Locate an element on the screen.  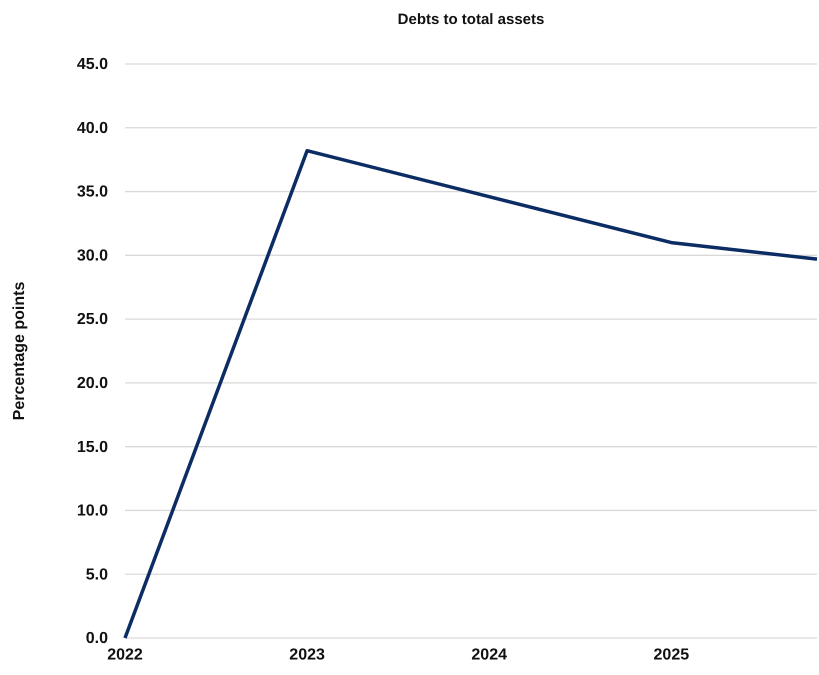
y-tick-label: 25.0 is located at coordinates (92, 319).